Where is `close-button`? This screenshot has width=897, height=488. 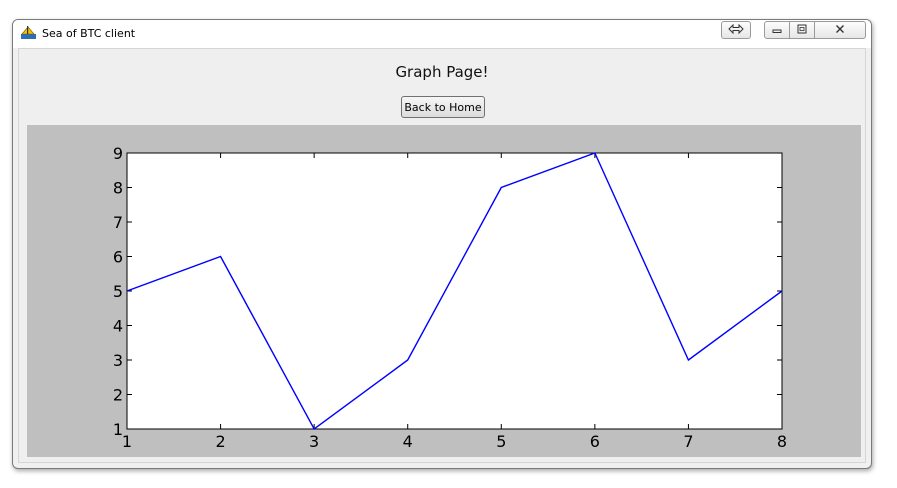
close-button is located at coordinates (840, 30).